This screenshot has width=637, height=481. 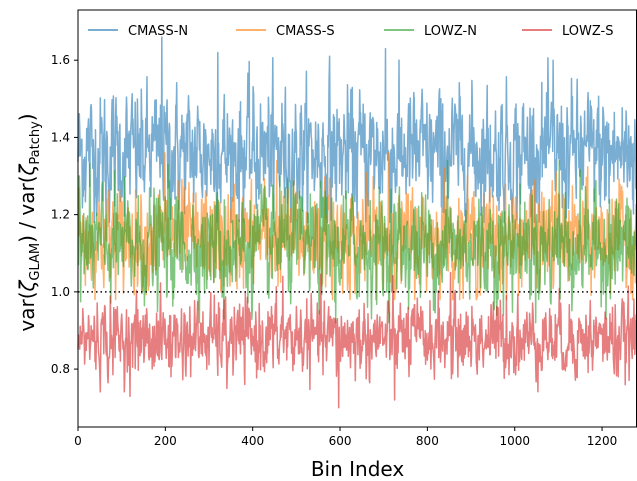 I want to click on y-tick-label: 0.8, so click(x=60, y=369).